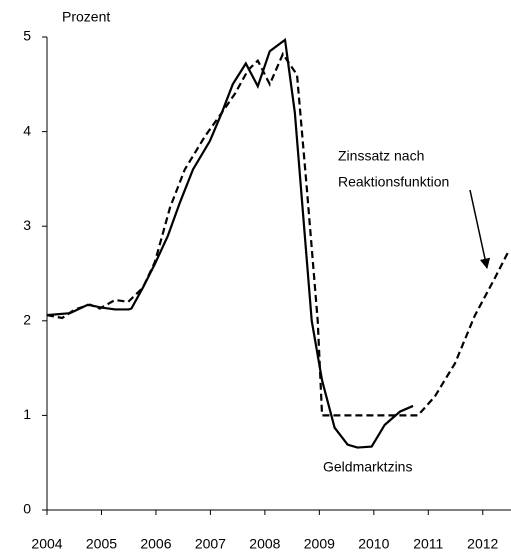  I want to click on series-label: Geldmarktzins, so click(367, 467).